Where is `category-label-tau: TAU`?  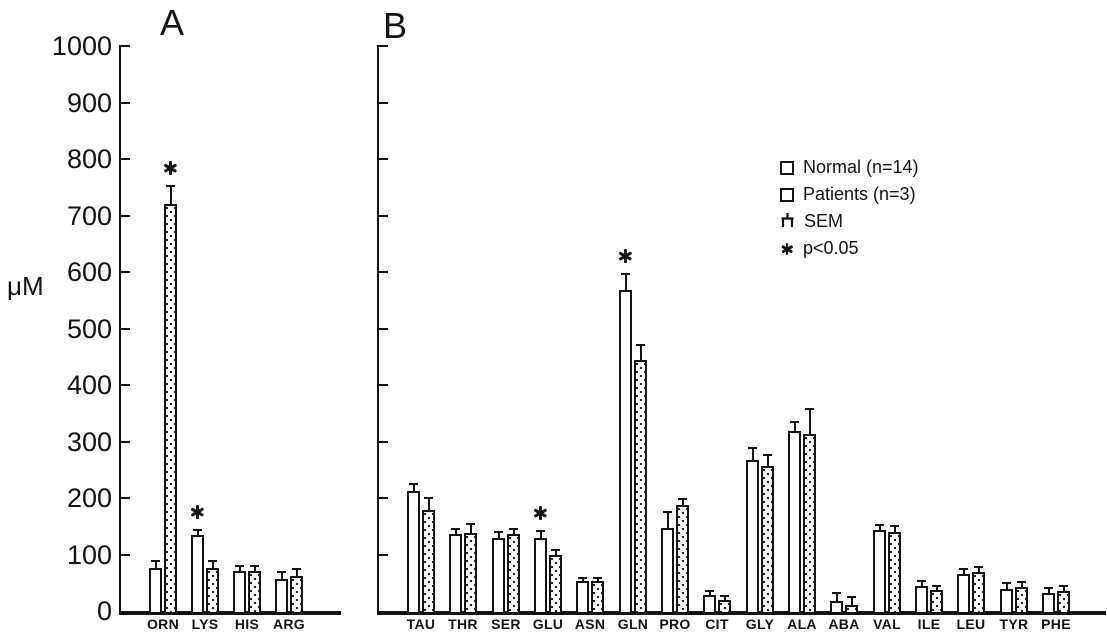 category-label-tau: TAU is located at coordinates (421, 624).